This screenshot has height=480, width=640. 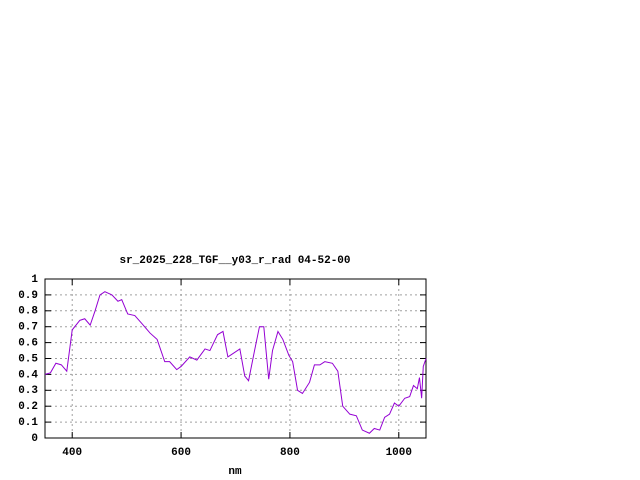 What do you see at coordinates (28, 407) in the screenshot?
I see `y-tick-label: 0.2` at bounding box center [28, 407].